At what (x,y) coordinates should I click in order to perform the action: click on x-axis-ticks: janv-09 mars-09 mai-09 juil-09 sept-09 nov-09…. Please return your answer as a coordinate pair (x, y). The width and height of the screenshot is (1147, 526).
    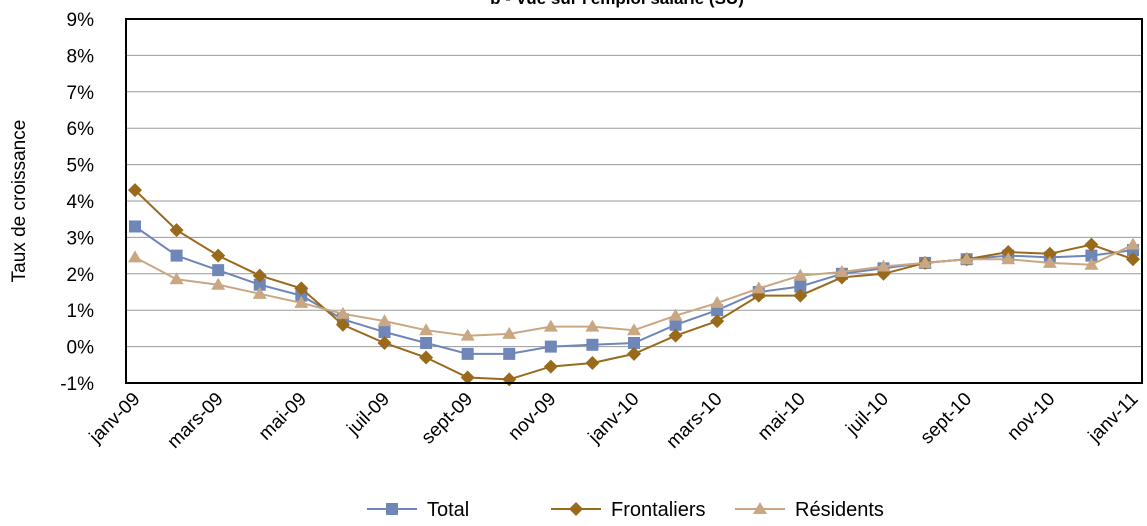
    Looking at the image, I should click on (614, 421).